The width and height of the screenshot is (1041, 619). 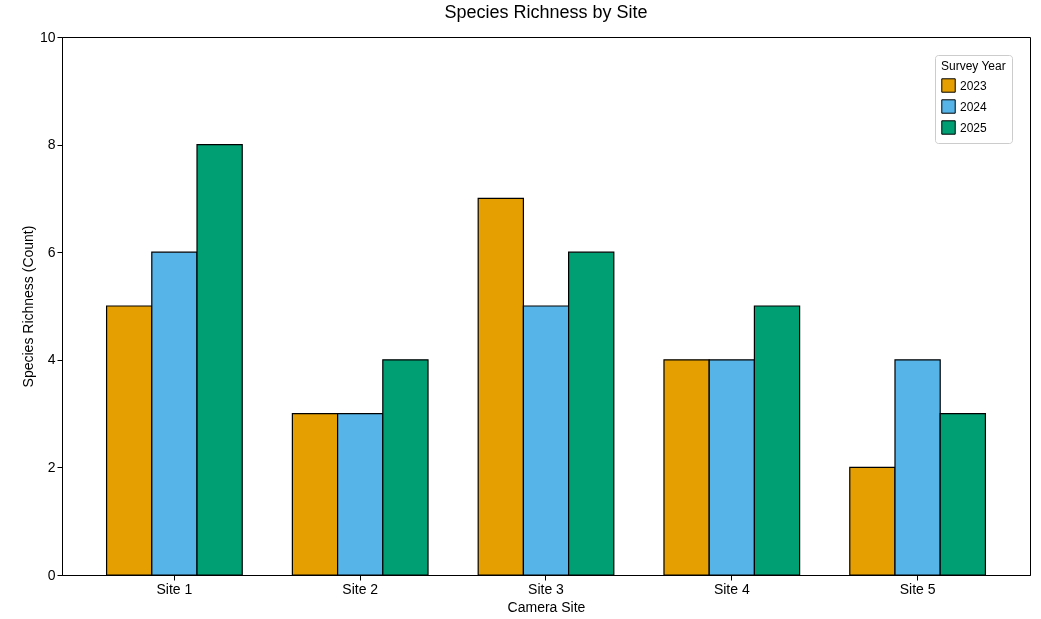 What do you see at coordinates (974, 85) in the screenshot?
I see `legend-label: 2023` at bounding box center [974, 85].